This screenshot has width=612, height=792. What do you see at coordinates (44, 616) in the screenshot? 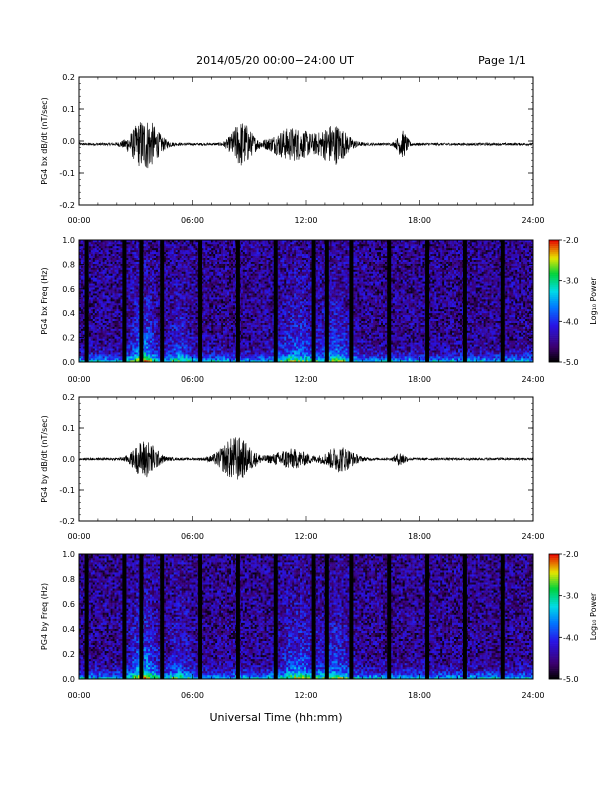
I see `y-axis-label: PG4 by Freq (Hz)` at bounding box center [44, 616].